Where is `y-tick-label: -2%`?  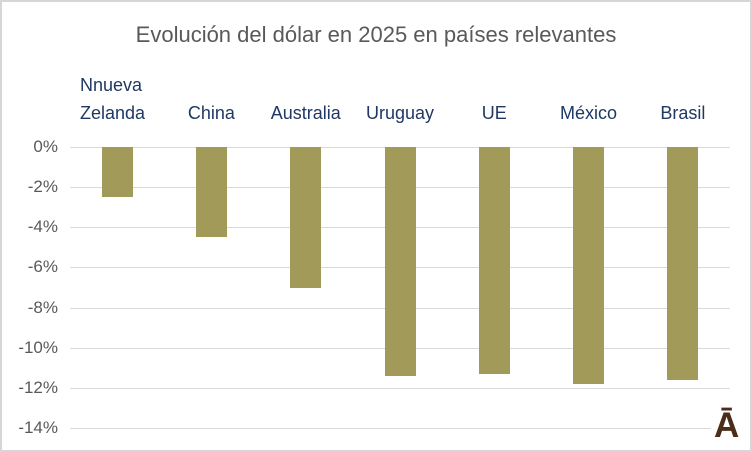
y-tick-label: -2% is located at coordinates (42, 187).